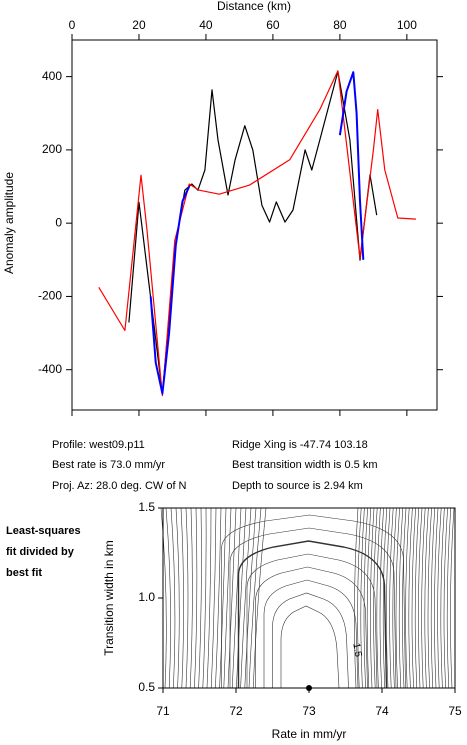 The image size is (467, 745). What do you see at coordinates (108, 465) in the screenshot?
I see `annotation: Best rate is 73.0 mm/yr` at bounding box center [108, 465].